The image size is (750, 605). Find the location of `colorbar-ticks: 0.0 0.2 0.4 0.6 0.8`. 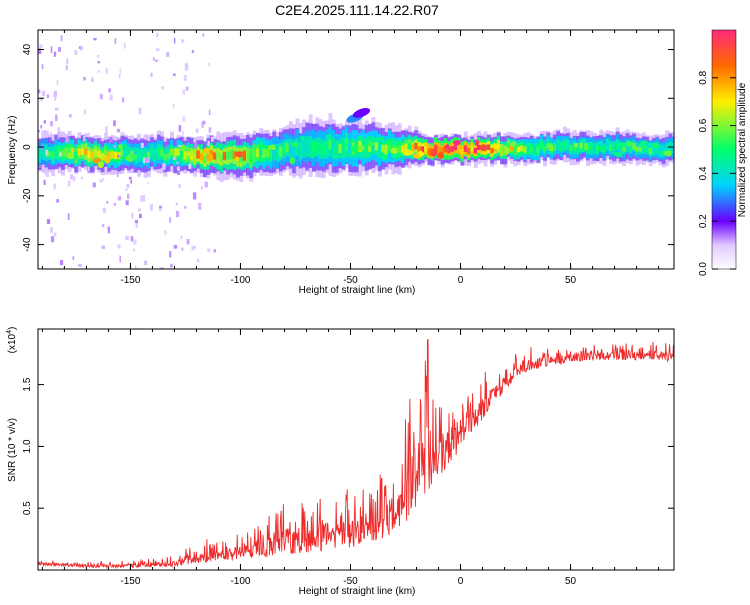

colorbar-ticks: 0.0 0.2 0.4 0.6 0.8 is located at coordinates (717, 173).